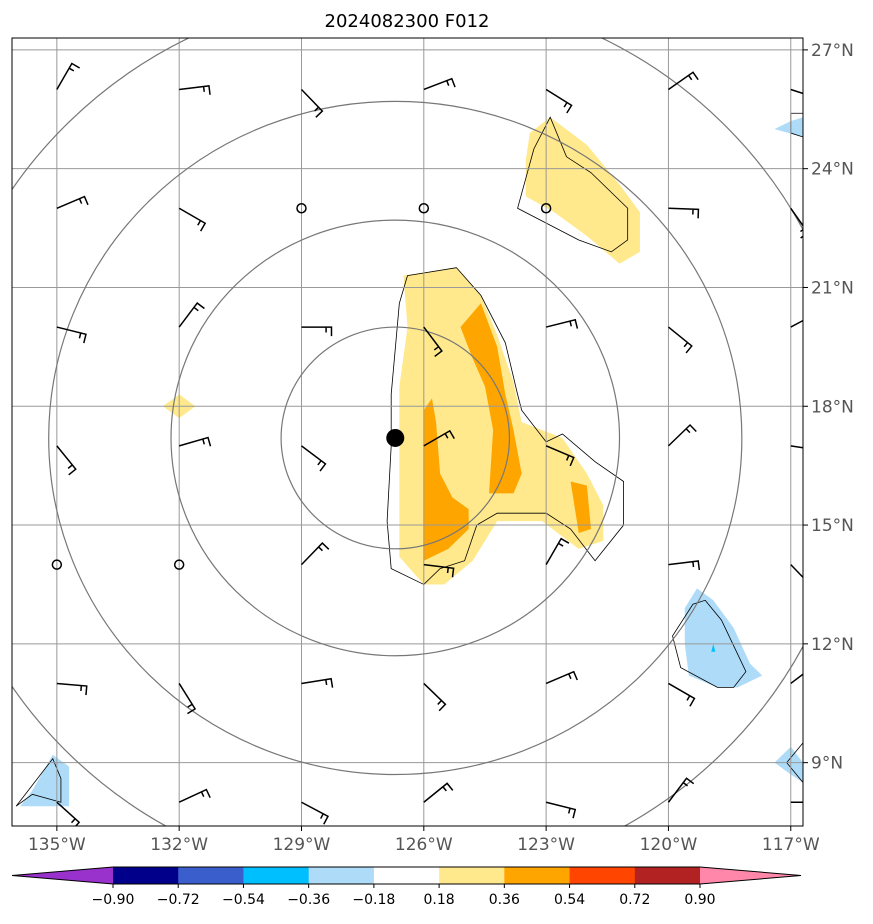 This screenshot has height=924, width=873. Describe the element at coordinates (699, 900) in the screenshot. I see `colorbar-tick-label: 0.90` at that location.